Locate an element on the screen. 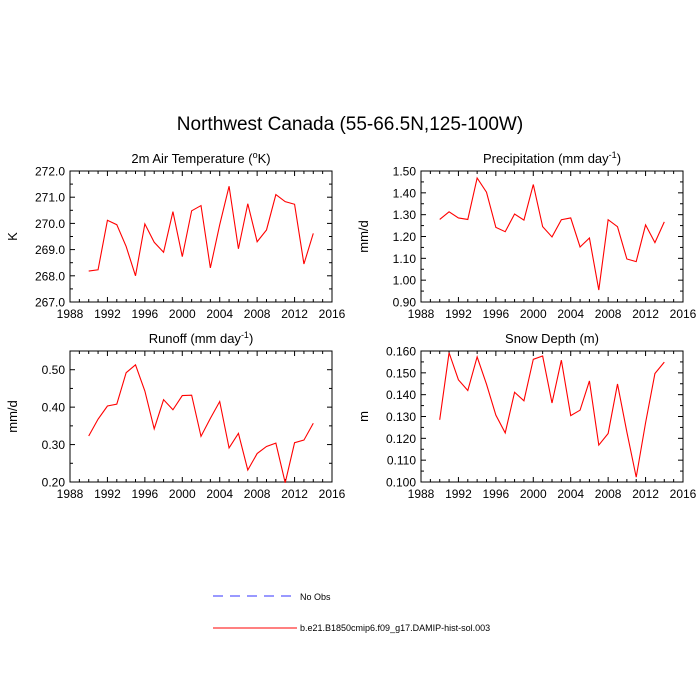  figure-title: Northwest Canada (55-66.5N,125-100W) is located at coordinates (350, 124).